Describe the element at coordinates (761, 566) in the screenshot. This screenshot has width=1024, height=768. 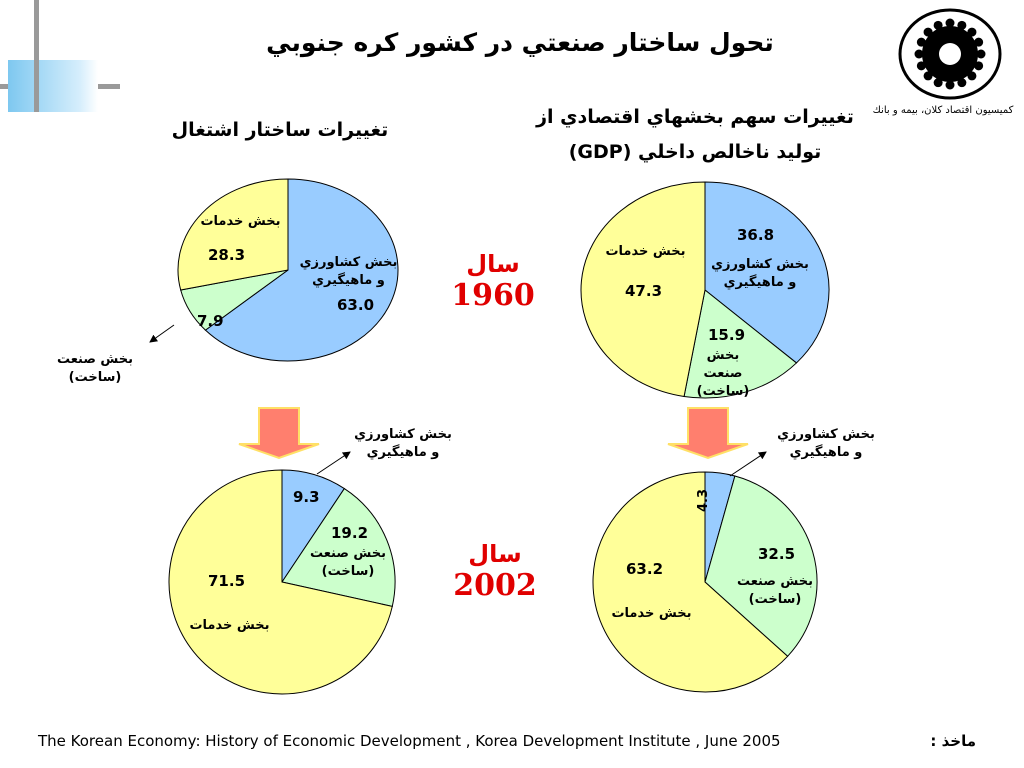
I see `gdp2002-slice-ind` at that location.